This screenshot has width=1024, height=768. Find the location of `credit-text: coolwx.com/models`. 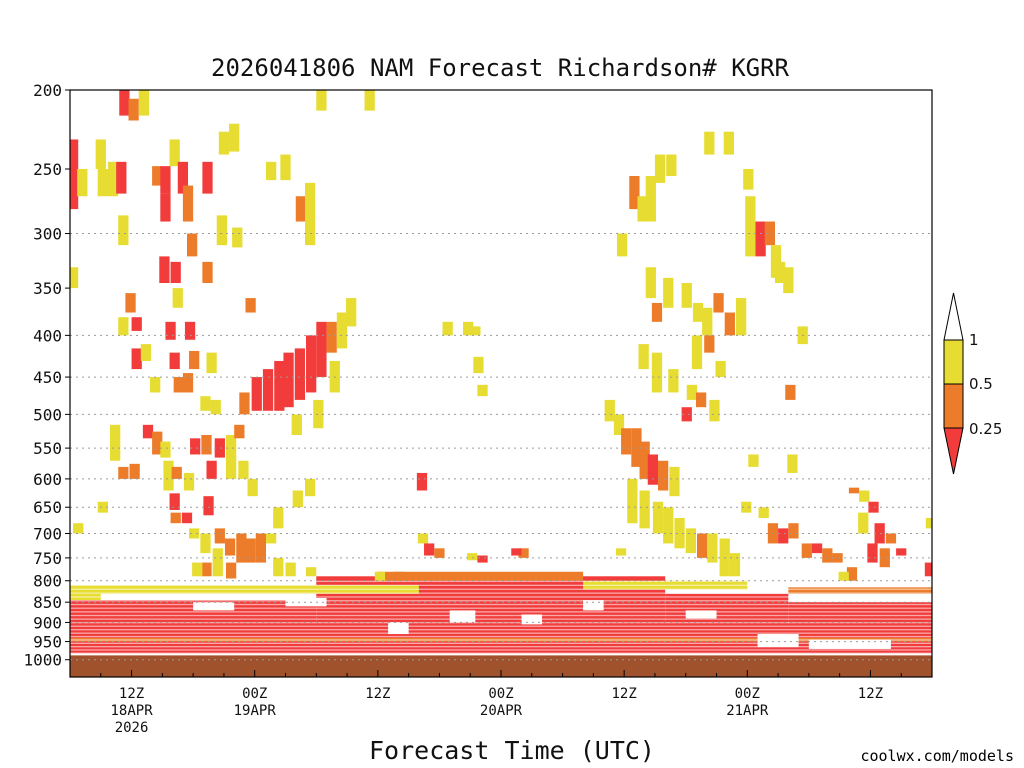

credit-text: coolwx.com/models is located at coordinates (937, 756).